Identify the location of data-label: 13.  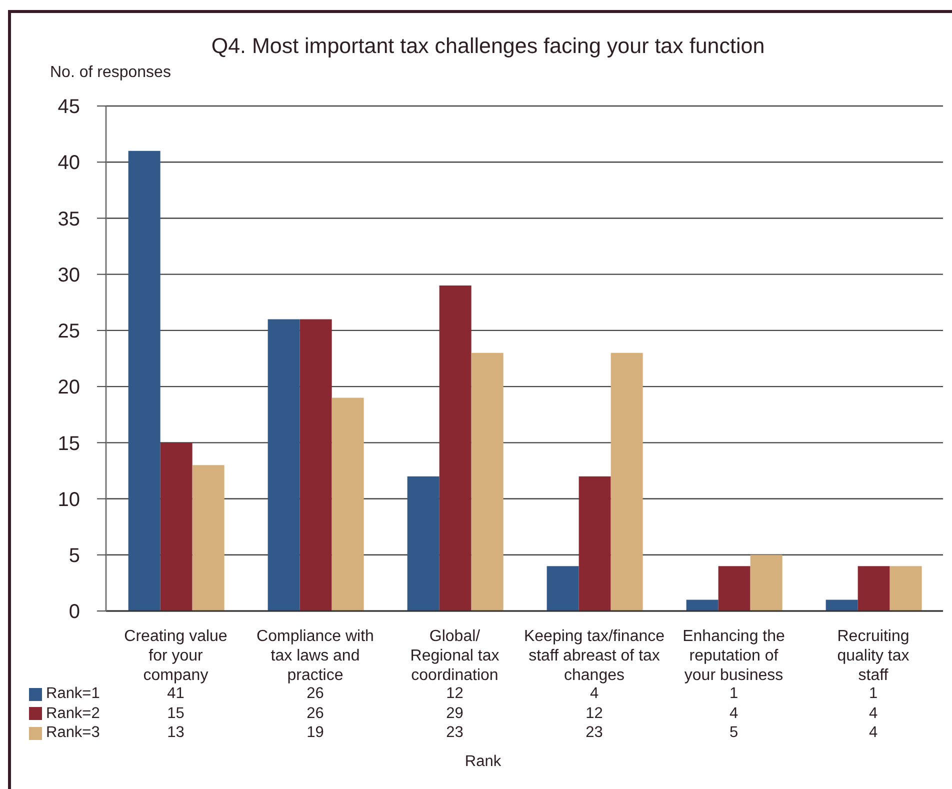
(176, 733).